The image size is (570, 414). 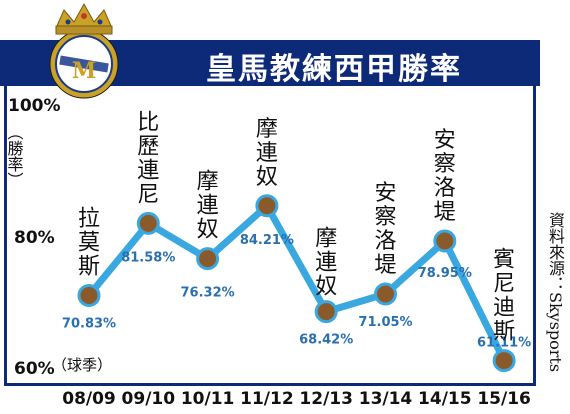 I want to click on coach-name: 賓尼迪斯, so click(x=504, y=296).